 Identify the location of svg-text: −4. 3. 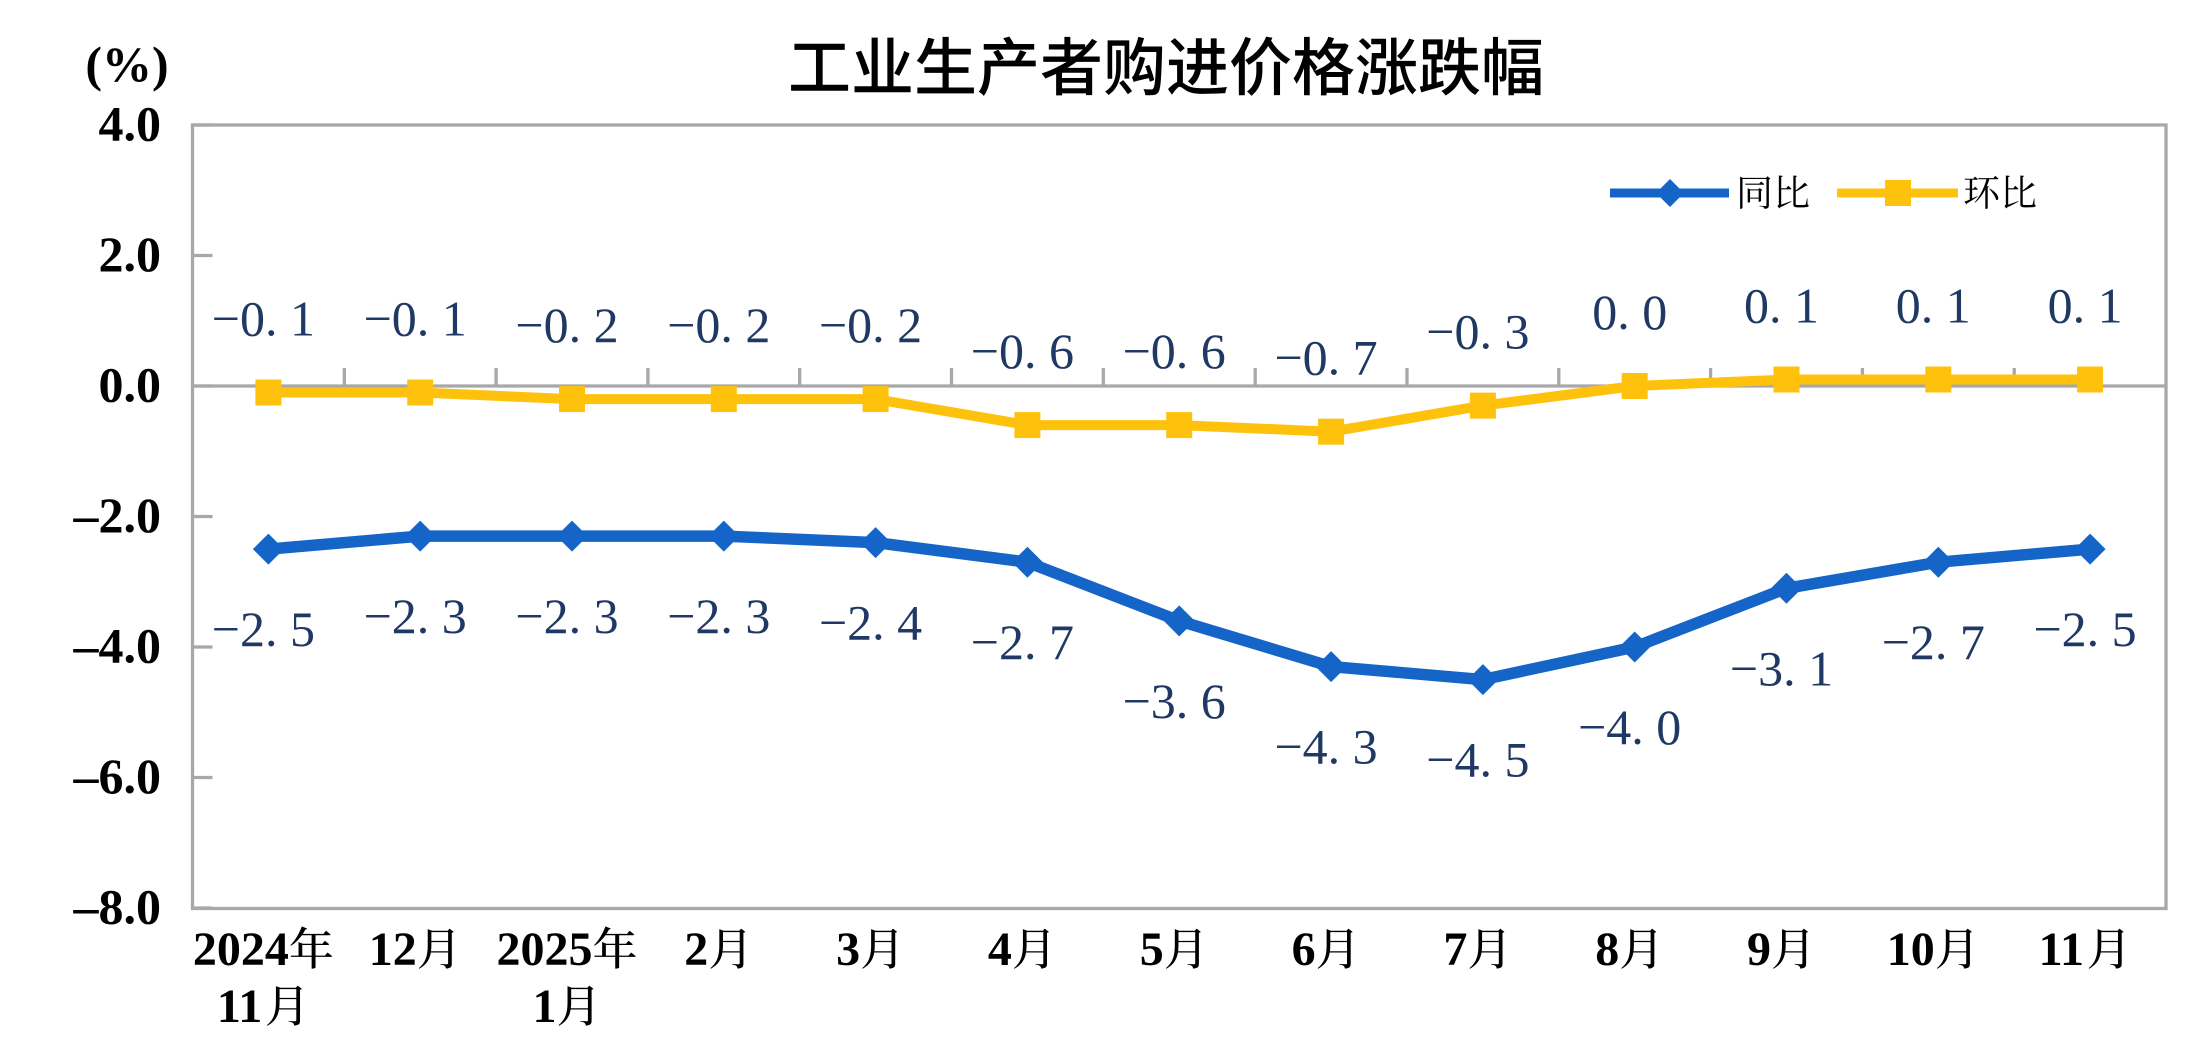
(1325, 747).